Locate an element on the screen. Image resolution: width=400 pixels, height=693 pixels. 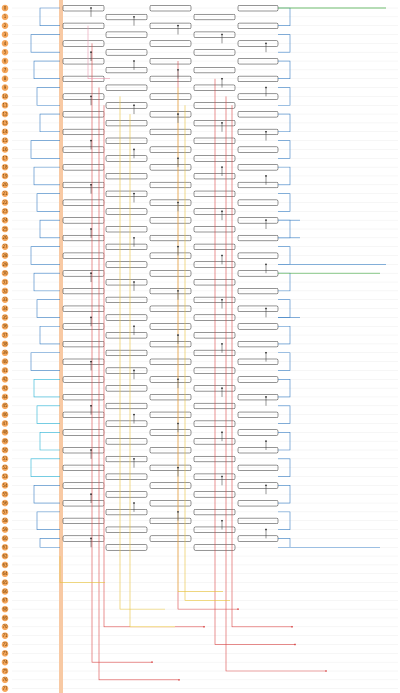
trunk-bar is located at coordinates (61, 346).